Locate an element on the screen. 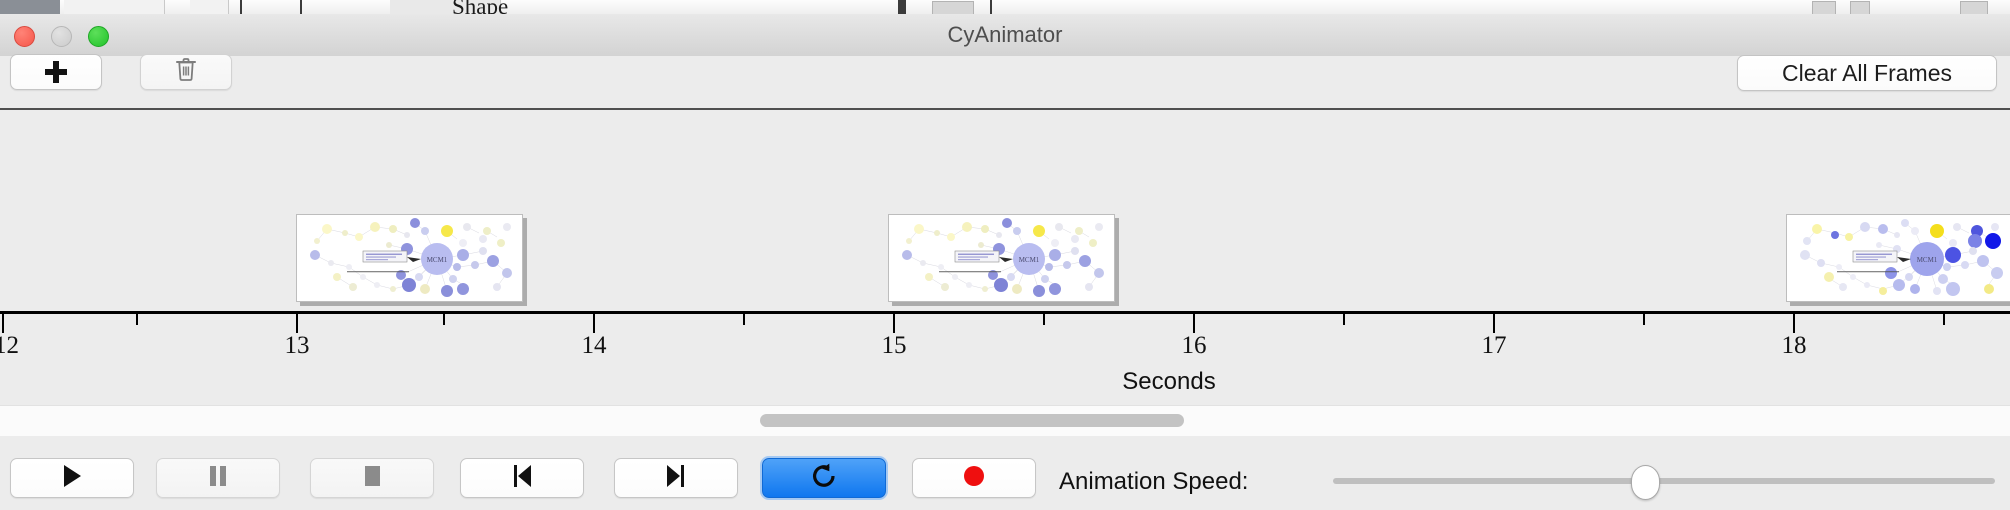 Image resolution: width=2010 pixels, height=510 pixels. window-controls is located at coordinates (69, 36).